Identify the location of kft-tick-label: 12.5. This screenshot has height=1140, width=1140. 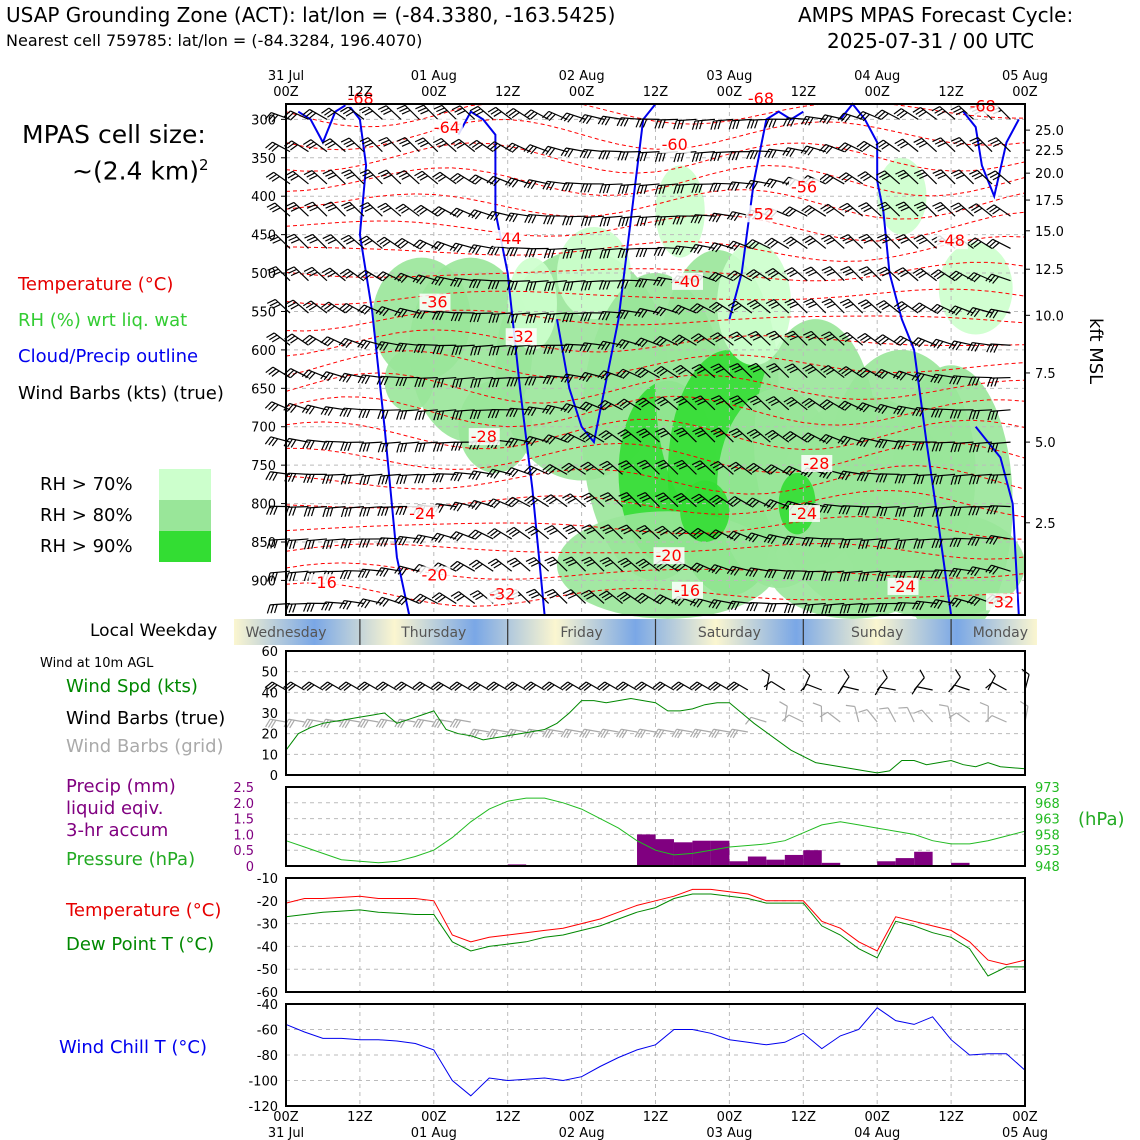
(1049, 270).